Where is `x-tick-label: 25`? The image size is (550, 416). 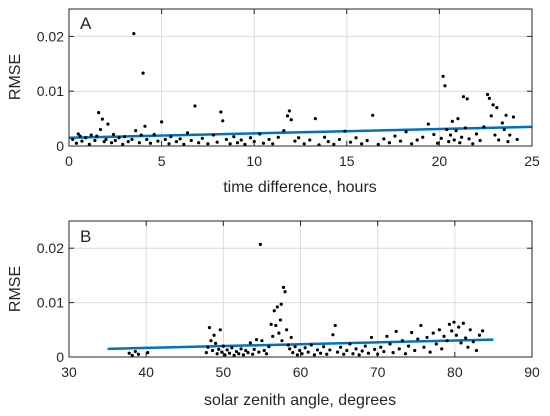
x-tick-label: 25 is located at coordinates (532, 161).